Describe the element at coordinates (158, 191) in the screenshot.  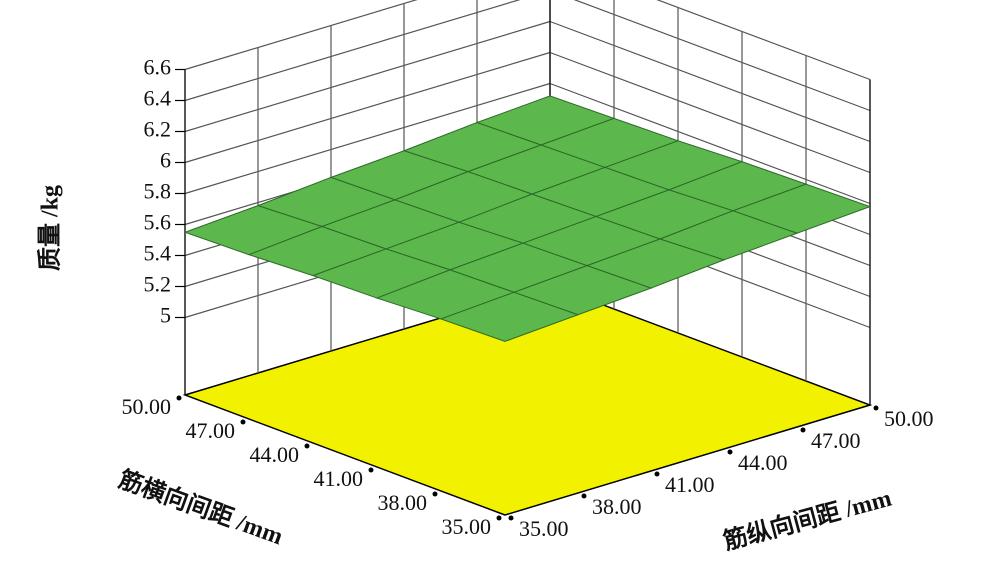
I see `z-tick-label: 5.8` at that location.